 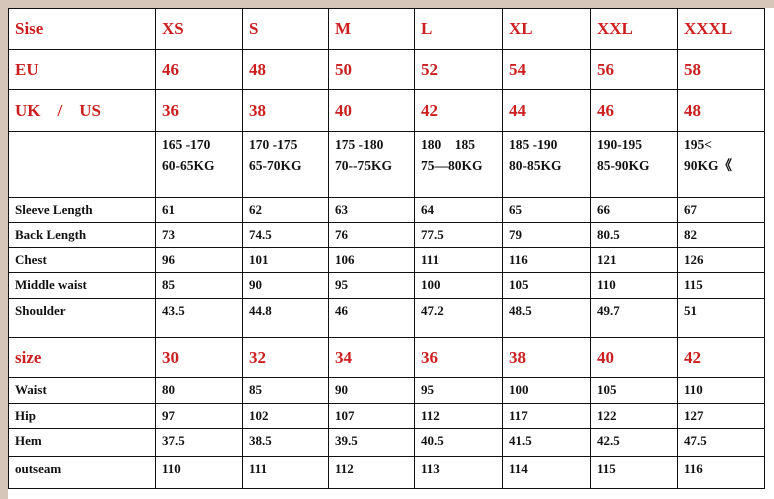 What do you see at coordinates (285, 357) in the screenshot?
I see `table-cell: 32` at bounding box center [285, 357].